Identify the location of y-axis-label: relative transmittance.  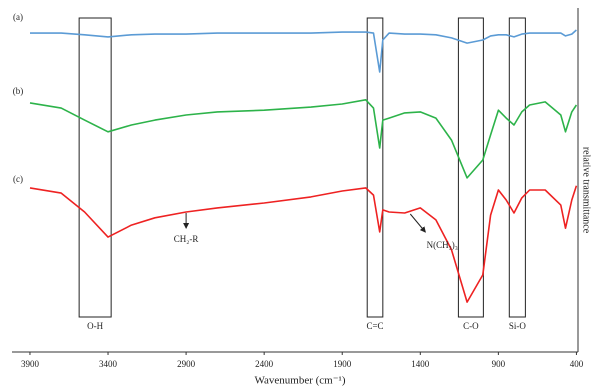
(586, 190).